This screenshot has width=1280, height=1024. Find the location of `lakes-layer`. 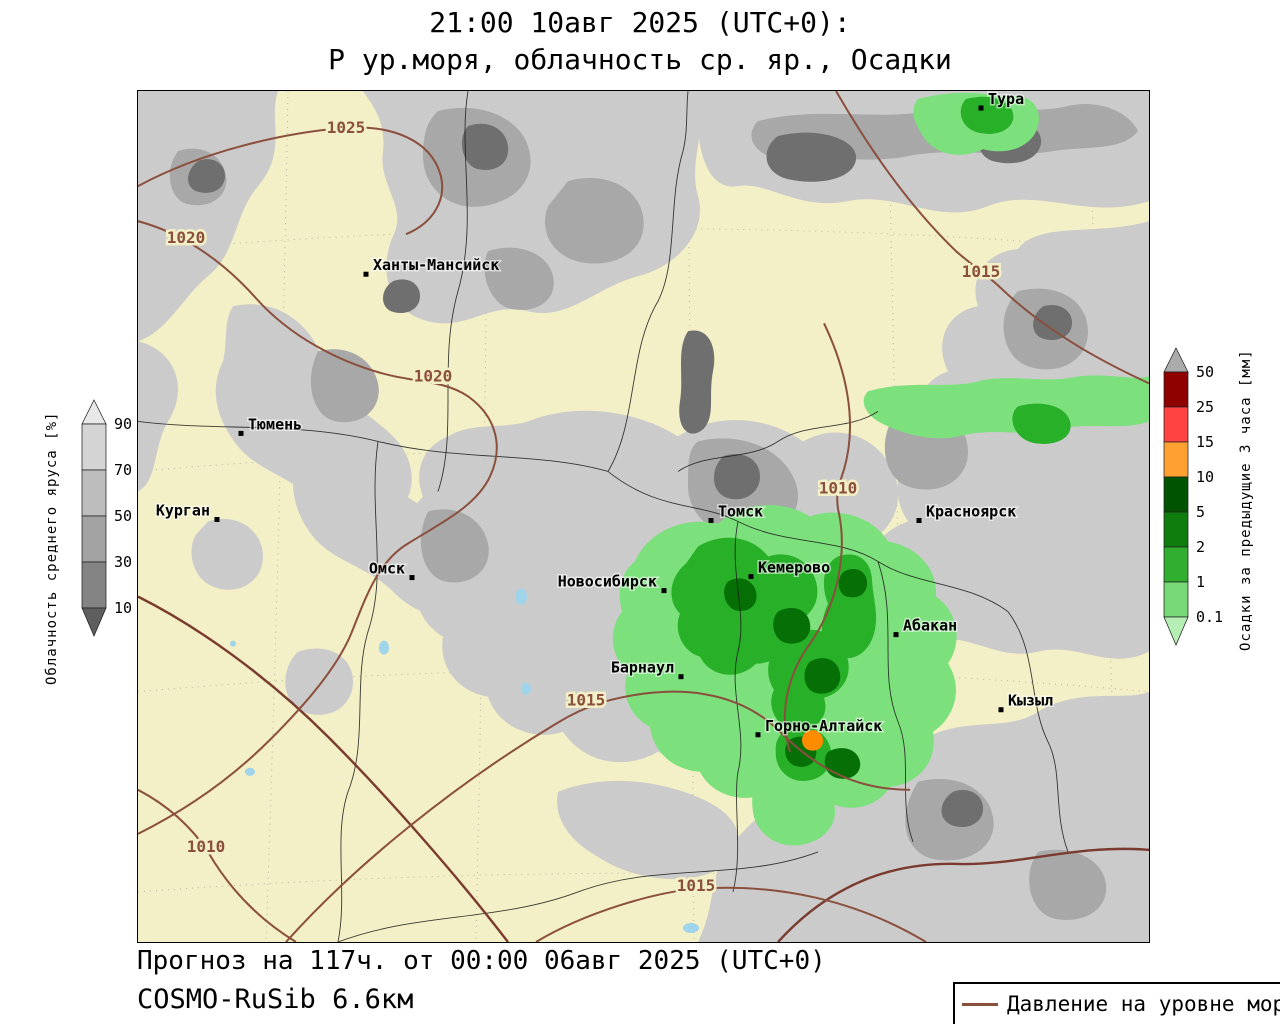

lakes-layer is located at coordinates (464, 760).